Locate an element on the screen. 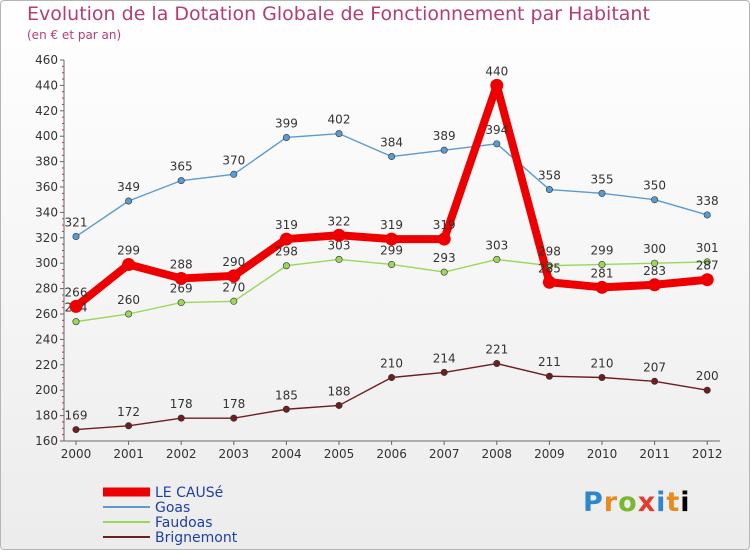  x-tick-label: 2002 is located at coordinates (181, 454).